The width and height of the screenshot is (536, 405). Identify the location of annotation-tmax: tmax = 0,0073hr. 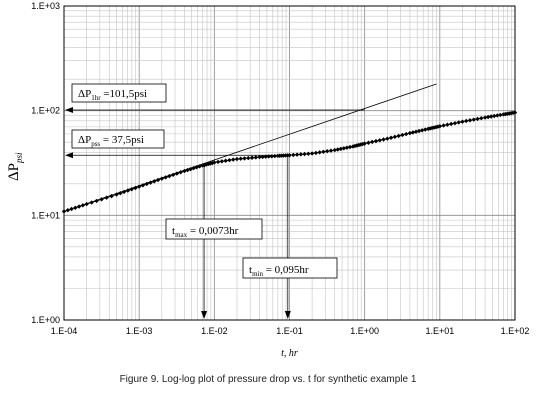
(214, 229).